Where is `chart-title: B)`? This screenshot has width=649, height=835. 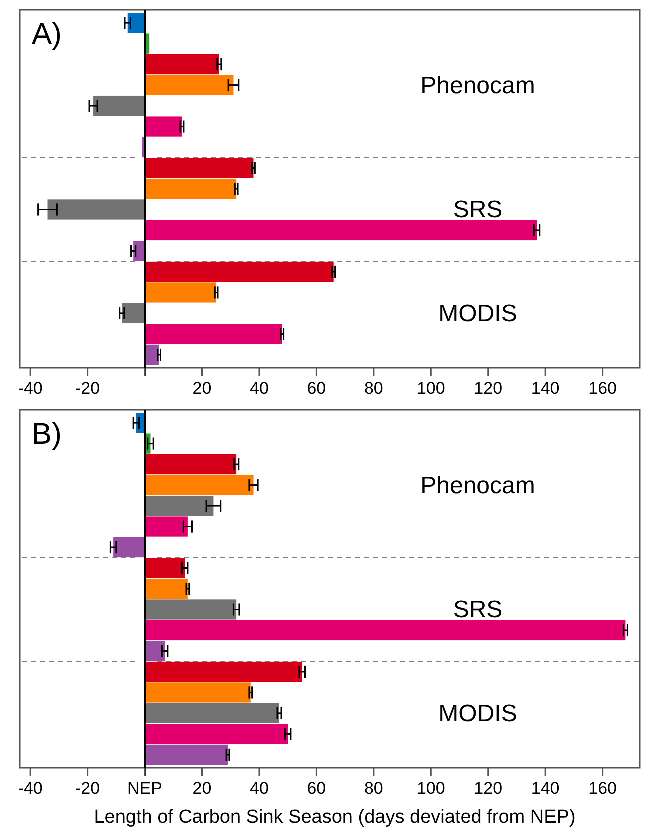
chart-title: B) is located at coordinates (47, 434).